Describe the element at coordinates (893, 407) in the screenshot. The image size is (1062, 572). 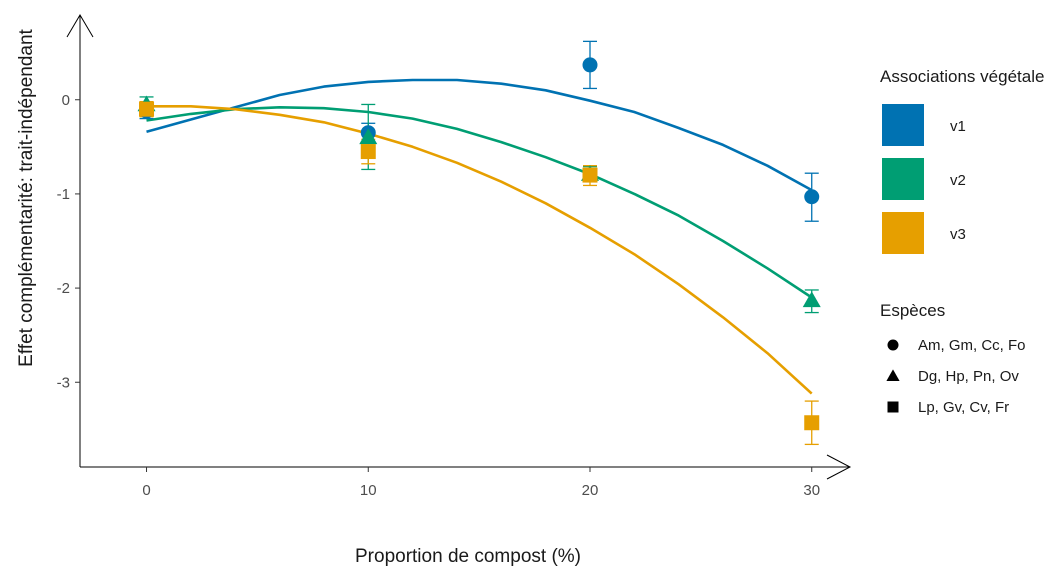
I see `legend-shape-square` at that location.